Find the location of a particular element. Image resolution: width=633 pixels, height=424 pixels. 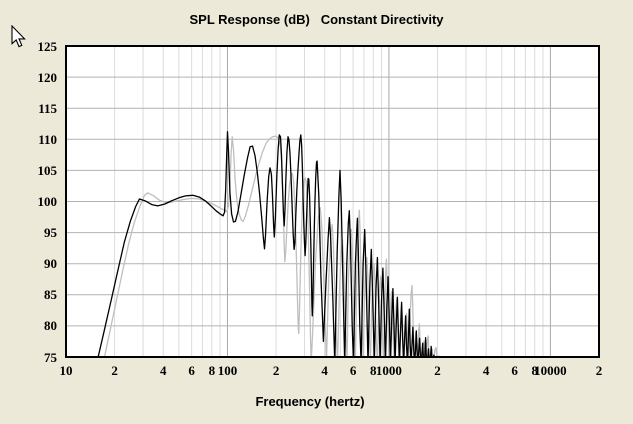

y-tick-label: 105 is located at coordinates (47, 170).